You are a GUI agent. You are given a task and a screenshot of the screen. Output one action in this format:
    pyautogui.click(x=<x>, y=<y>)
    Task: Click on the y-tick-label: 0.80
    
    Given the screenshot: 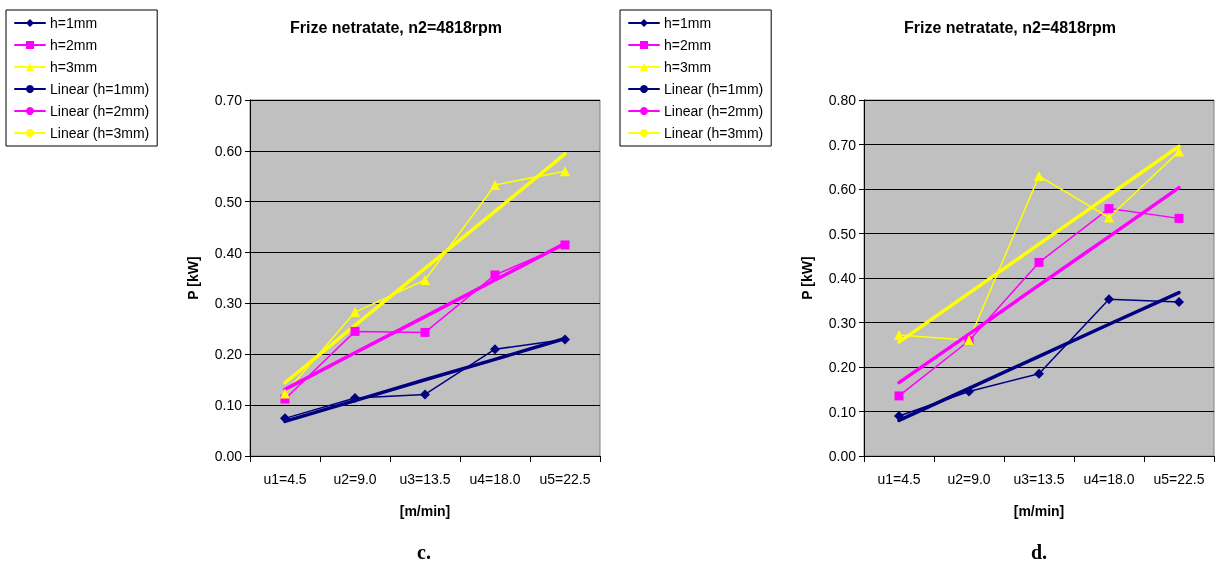 What is the action you would take?
    pyautogui.click(x=842, y=100)
    